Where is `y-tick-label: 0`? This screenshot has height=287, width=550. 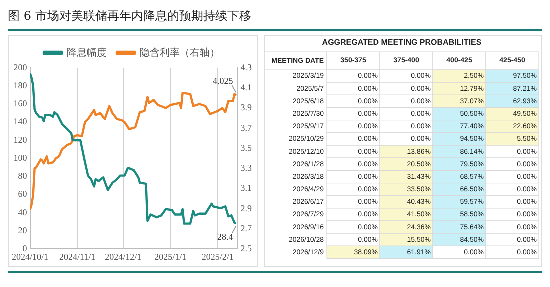
y-tick-label: 0 is located at coordinates (25, 249).